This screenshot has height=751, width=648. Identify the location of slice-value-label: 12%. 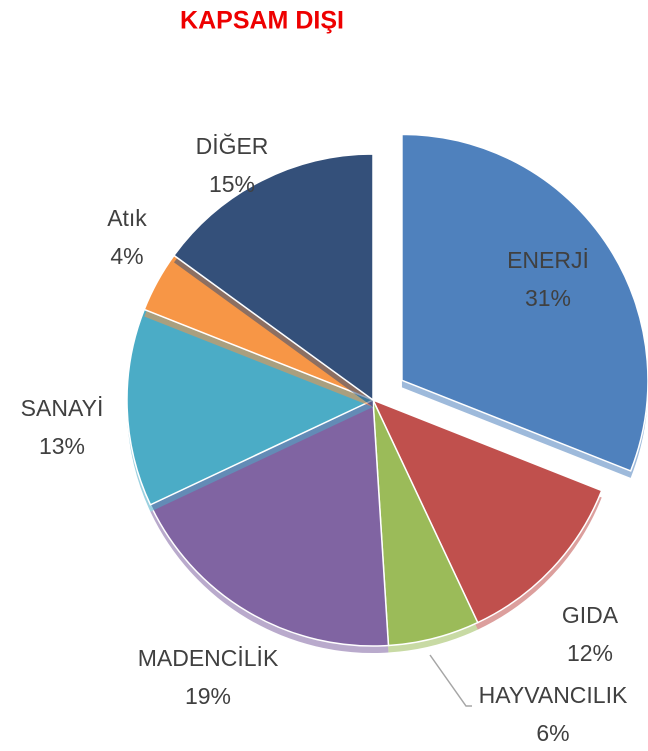
(590, 653).